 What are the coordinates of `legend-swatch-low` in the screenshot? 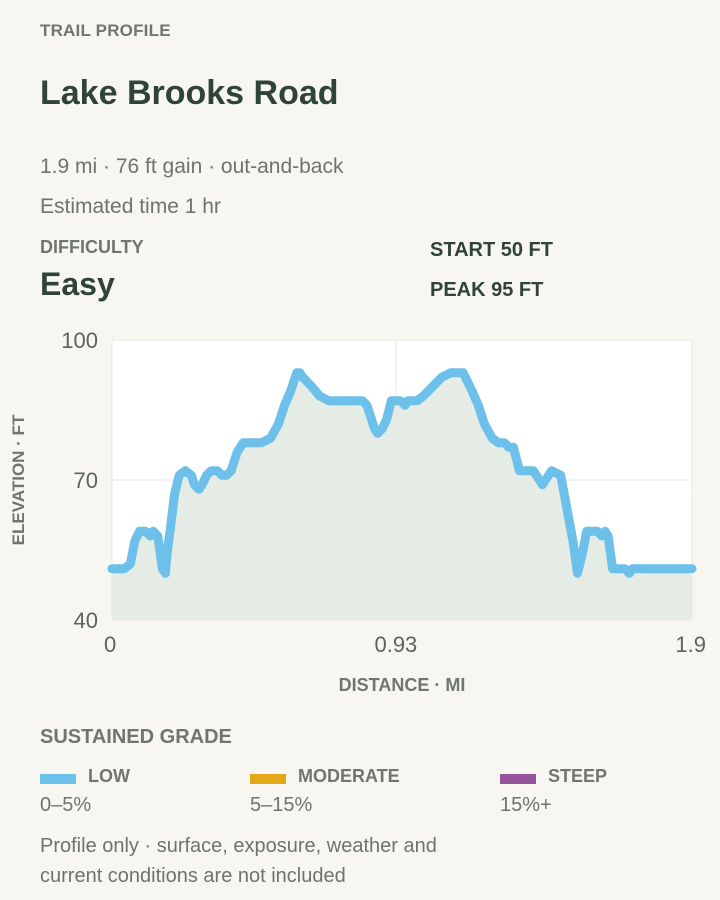 It's located at (58, 779).